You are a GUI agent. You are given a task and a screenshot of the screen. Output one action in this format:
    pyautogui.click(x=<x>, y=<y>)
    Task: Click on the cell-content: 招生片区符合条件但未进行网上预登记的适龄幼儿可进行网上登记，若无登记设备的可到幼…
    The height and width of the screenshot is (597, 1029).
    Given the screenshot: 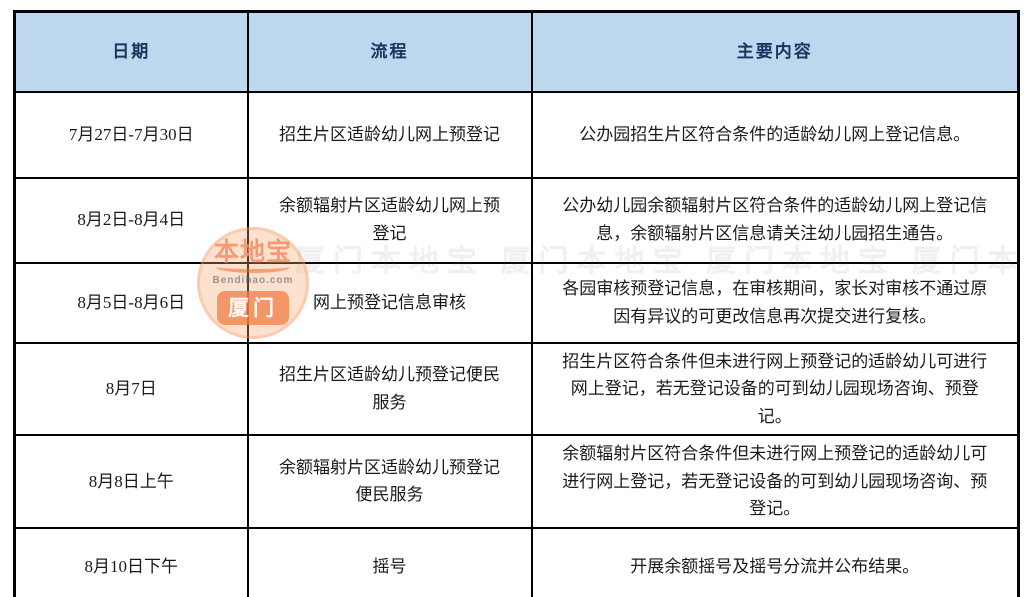 What is the action you would take?
    pyautogui.click(x=775, y=389)
    